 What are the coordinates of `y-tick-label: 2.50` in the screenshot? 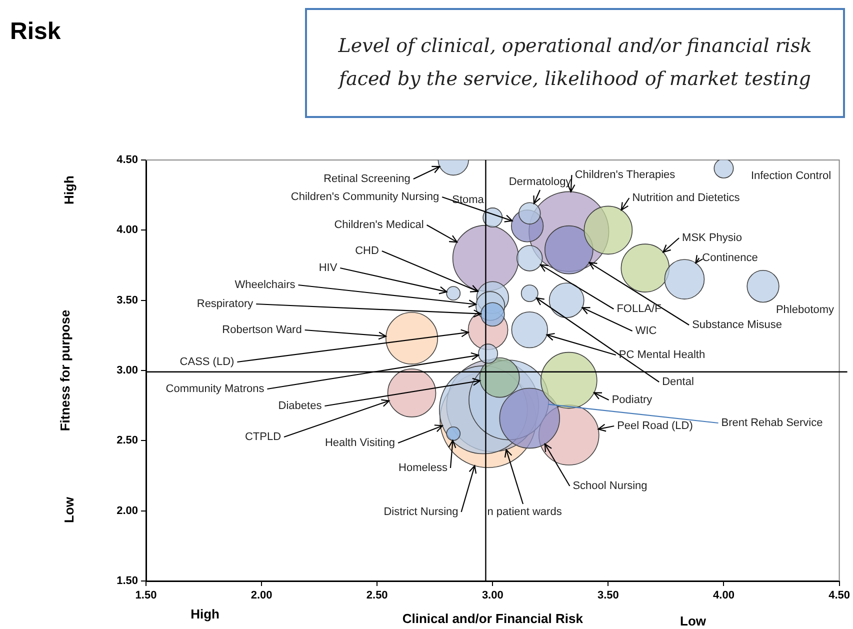 It's located at (127, 440).